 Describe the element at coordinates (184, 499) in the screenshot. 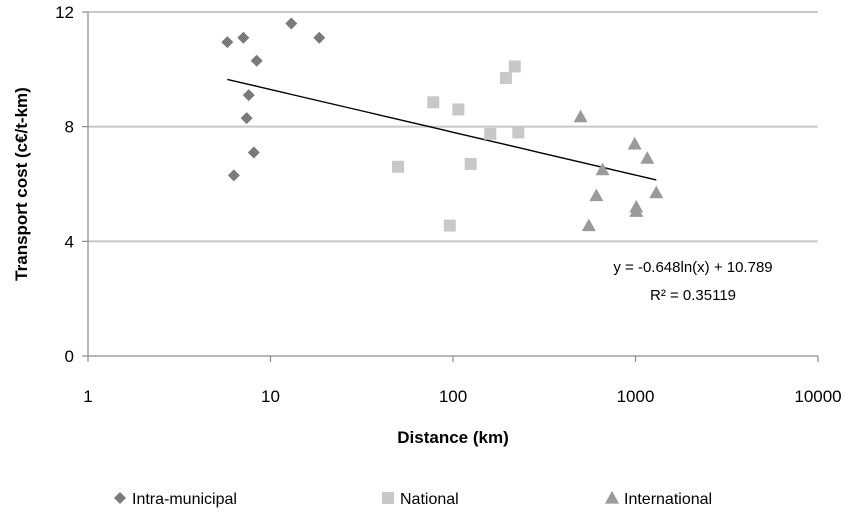

I see `legend-label-intra-municipal: Intra-municipal` at that location.